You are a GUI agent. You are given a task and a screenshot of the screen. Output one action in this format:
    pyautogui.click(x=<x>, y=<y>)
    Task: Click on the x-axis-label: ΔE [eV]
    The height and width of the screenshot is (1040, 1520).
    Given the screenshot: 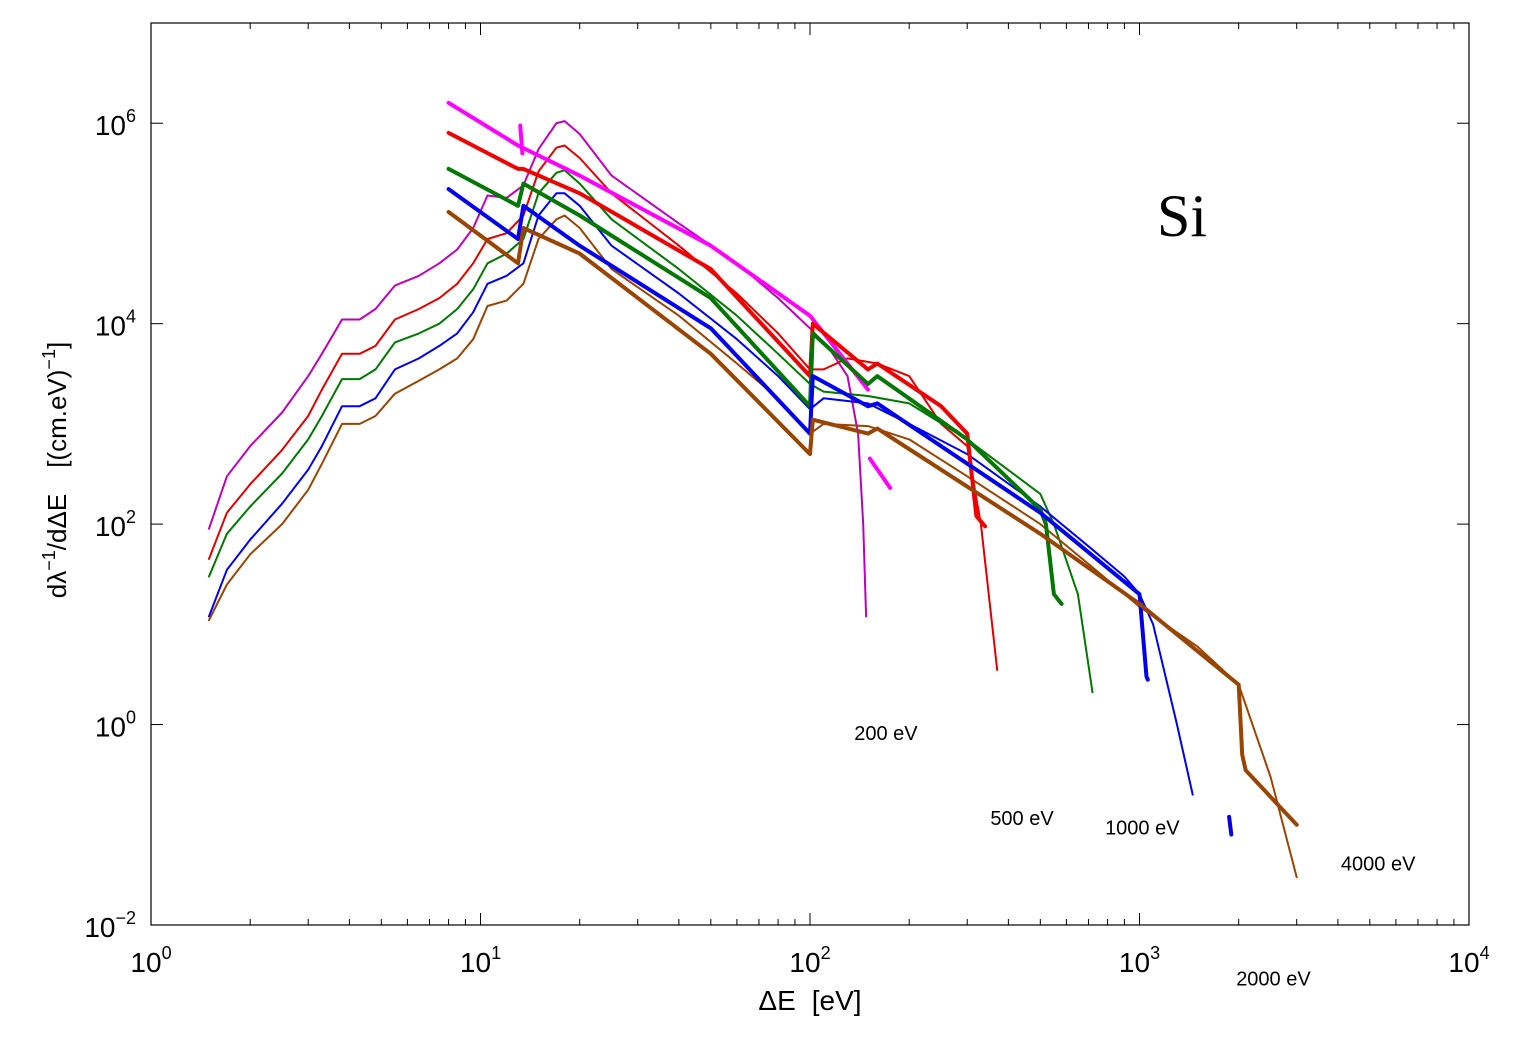 What is the action you would take?
    pyautogui.click(x=809, y=1000)
    